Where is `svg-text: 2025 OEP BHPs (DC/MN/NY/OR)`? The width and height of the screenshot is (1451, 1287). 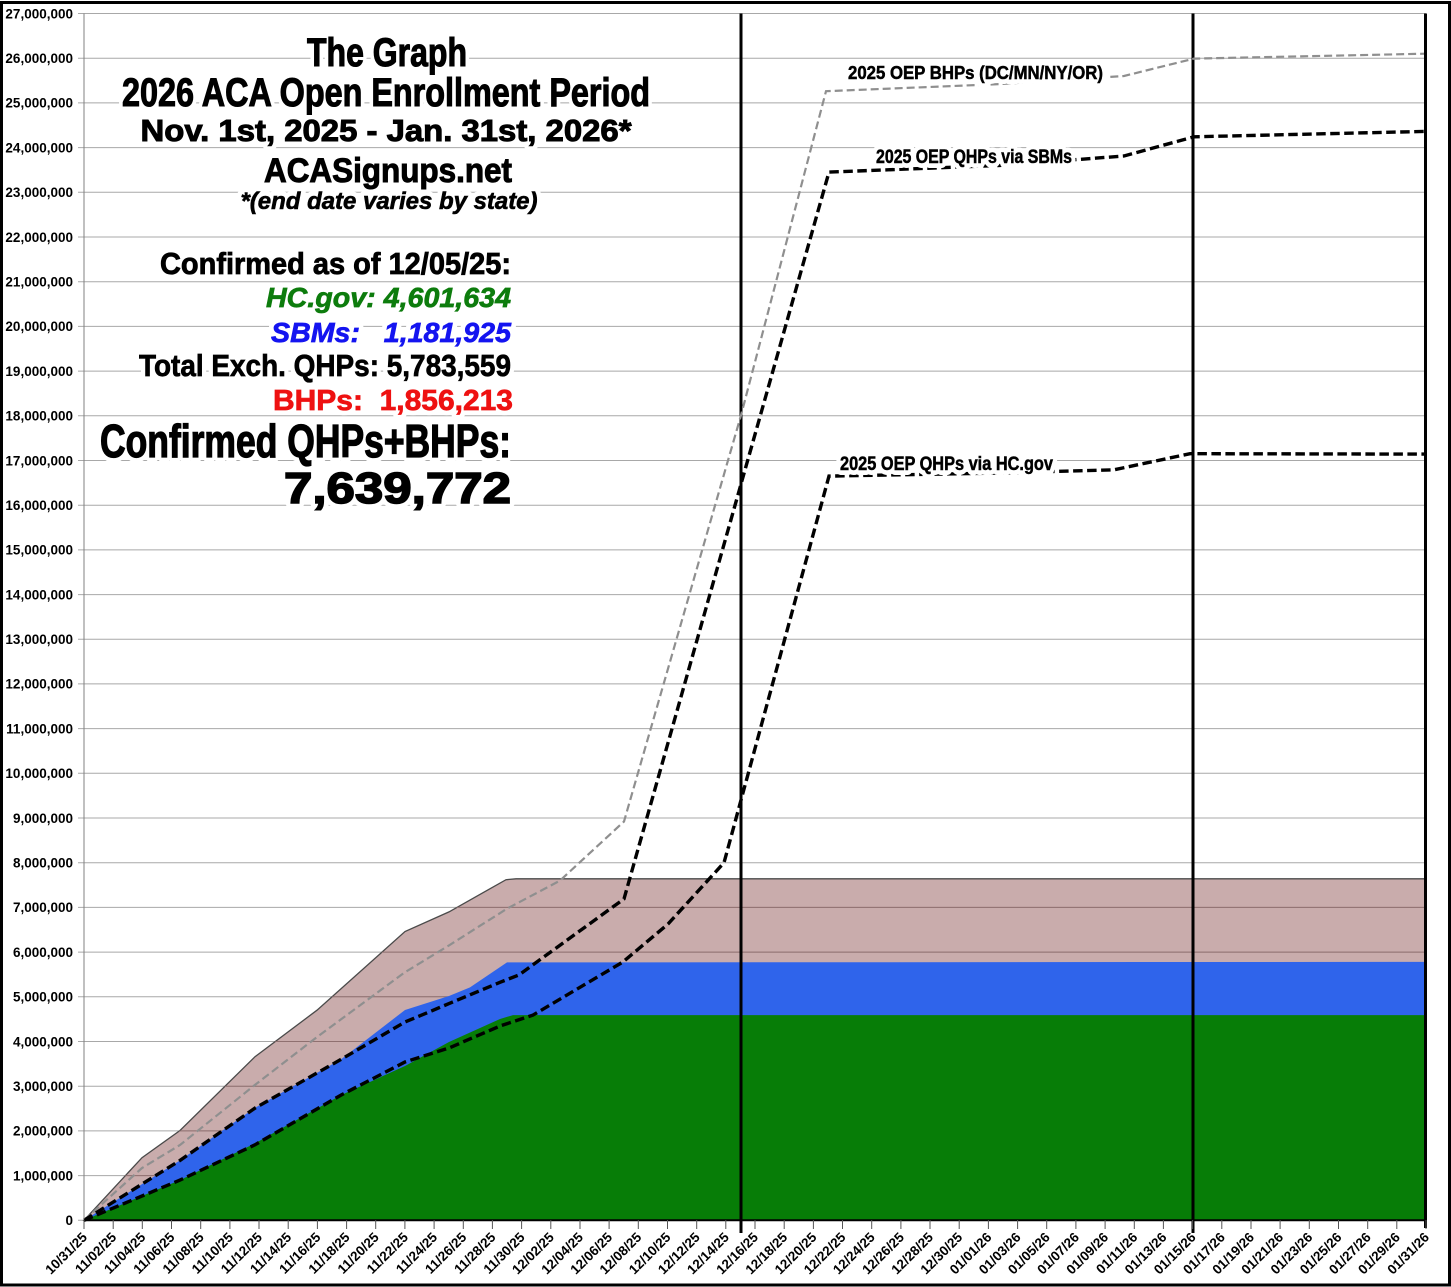
svg-text: 2025 OEP BHPs (DC/MN/NY/OR) is located at coordinates (975, 73).